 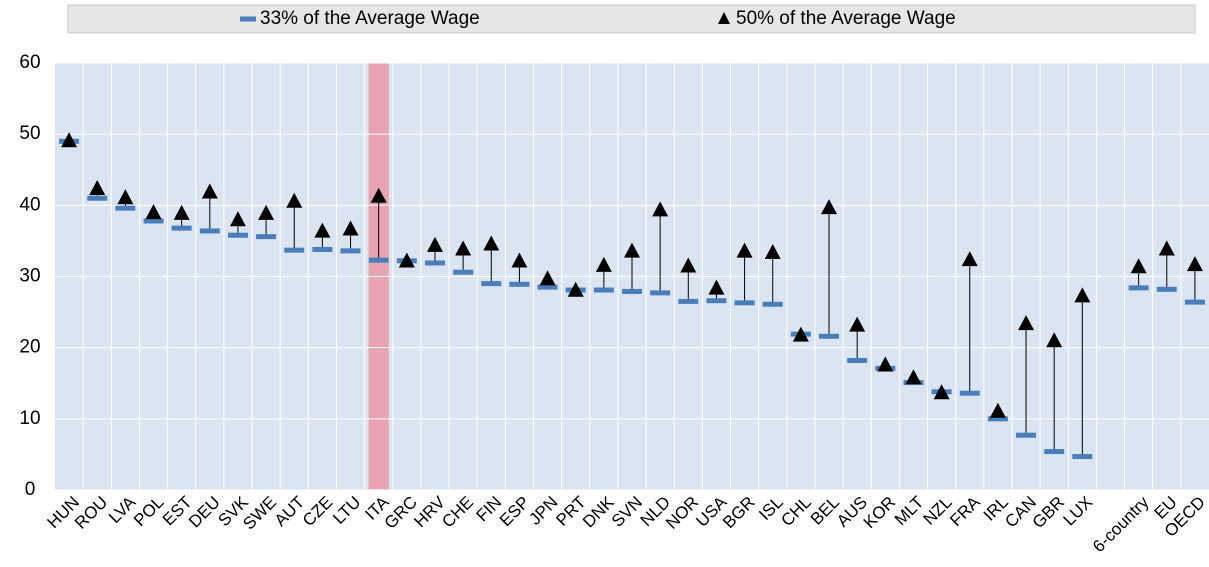 I want to click on y-tick-label: 40, so click(x=29, y=204).